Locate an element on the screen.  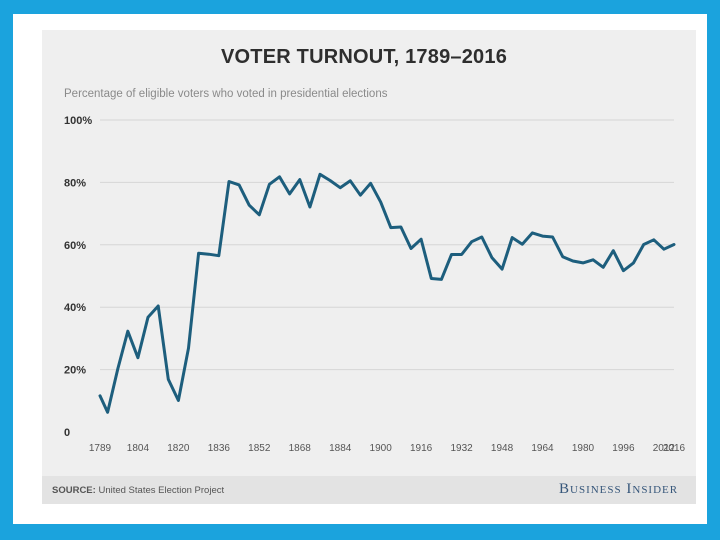
x-tick-label: 1868 is located at coordinates (300, 448).